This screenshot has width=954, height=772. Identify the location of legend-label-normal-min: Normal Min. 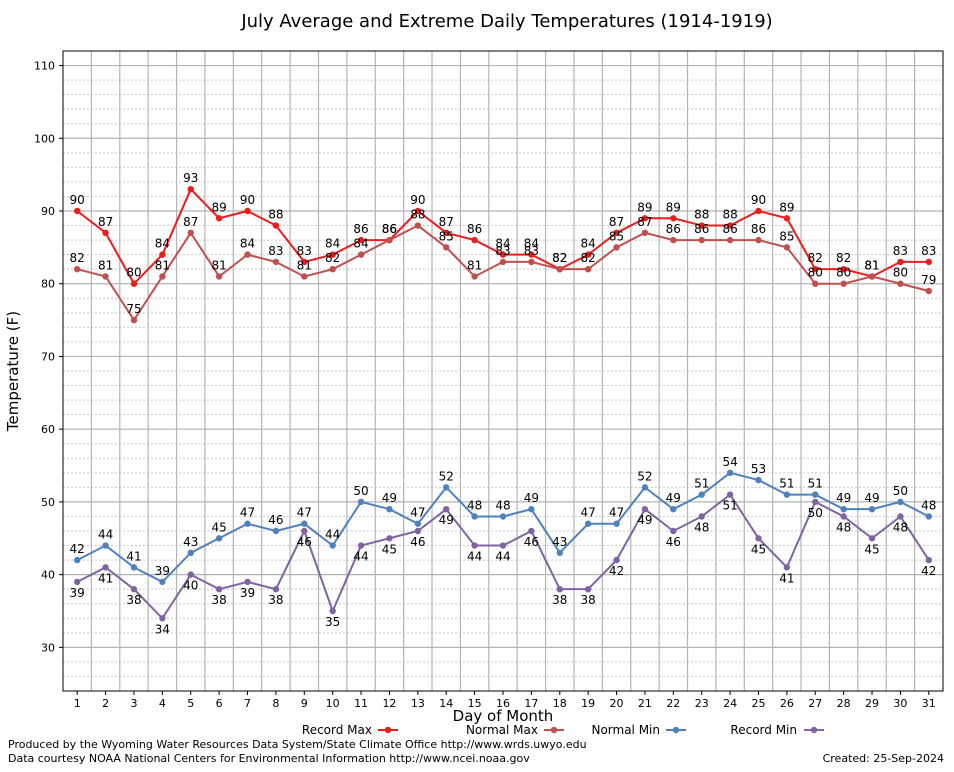
(625, 730).